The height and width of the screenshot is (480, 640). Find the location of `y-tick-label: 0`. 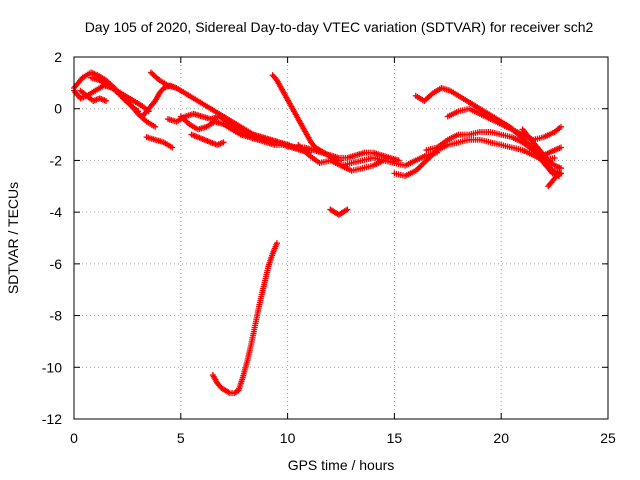

y-tick-label: 0 is located at coordinates (58, 109).